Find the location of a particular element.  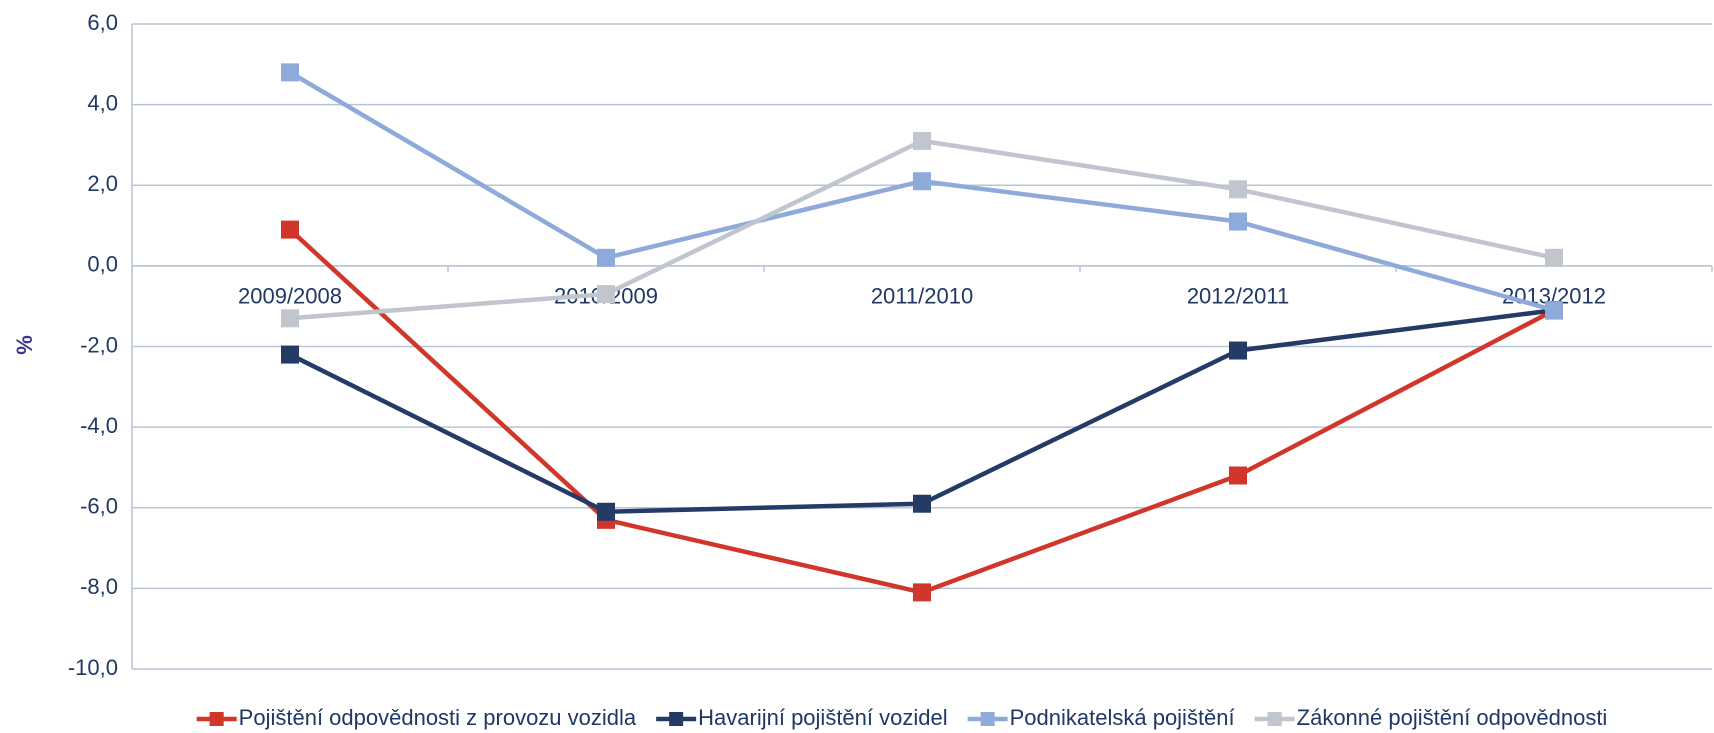

y-tick-label: 2,0 is located at coordinates (102, 183).